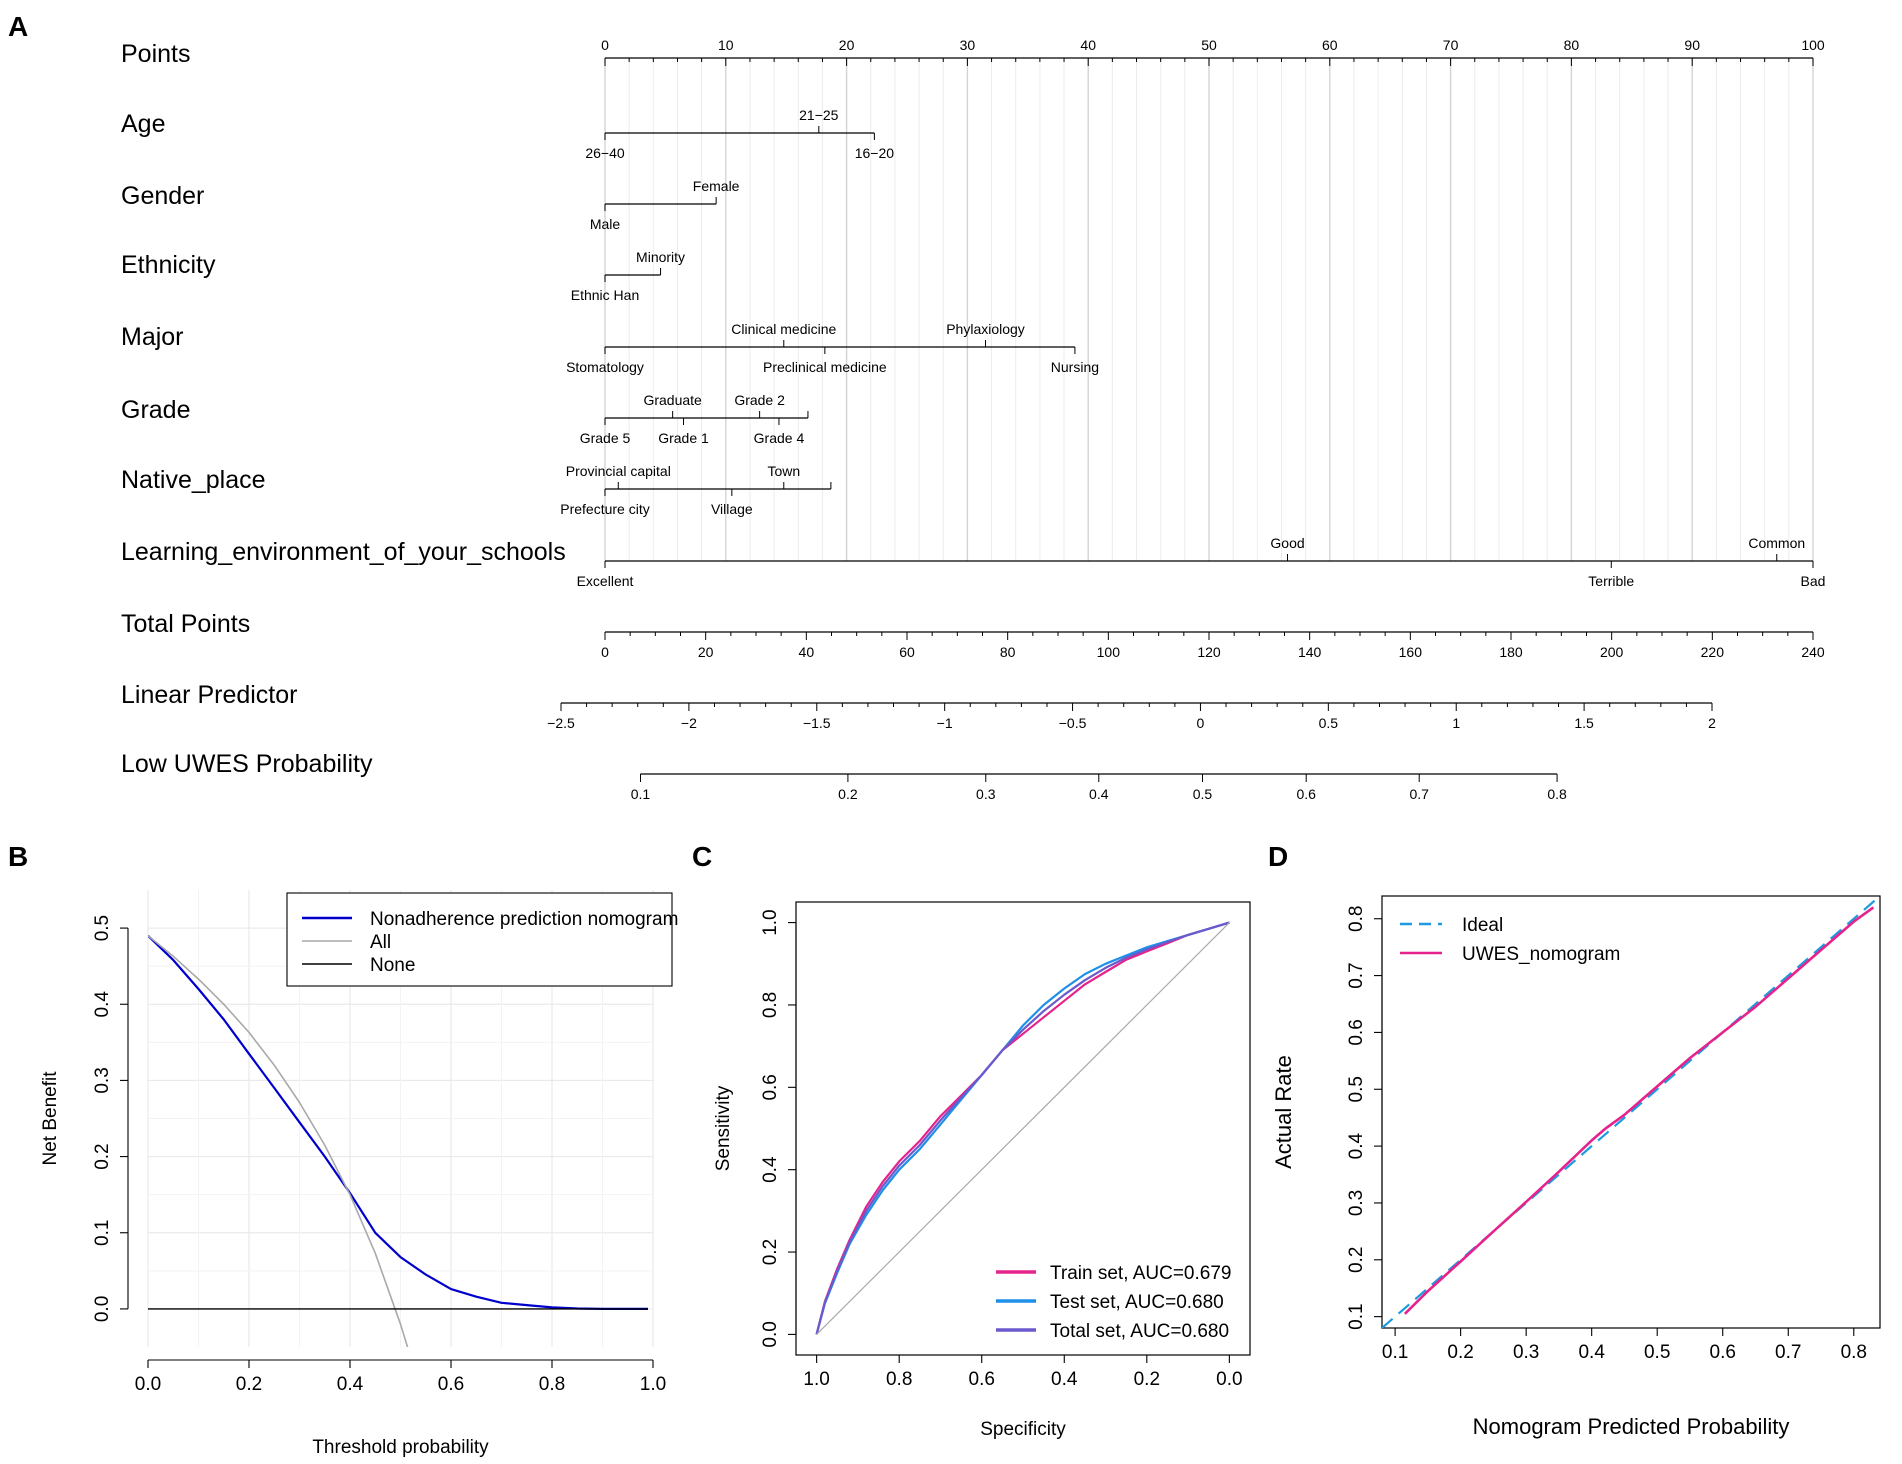 The width and height of the screenshot is (1902, 1464). Describe the element at coordinates (907, 652) in the screenshot. I see `total-points-tick-label: 60` at that location.